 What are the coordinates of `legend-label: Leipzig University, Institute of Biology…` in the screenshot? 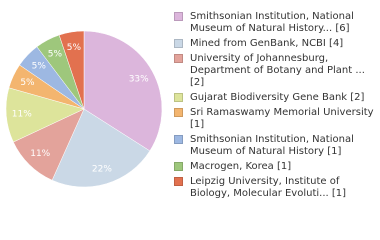 It's located at (268, 187).